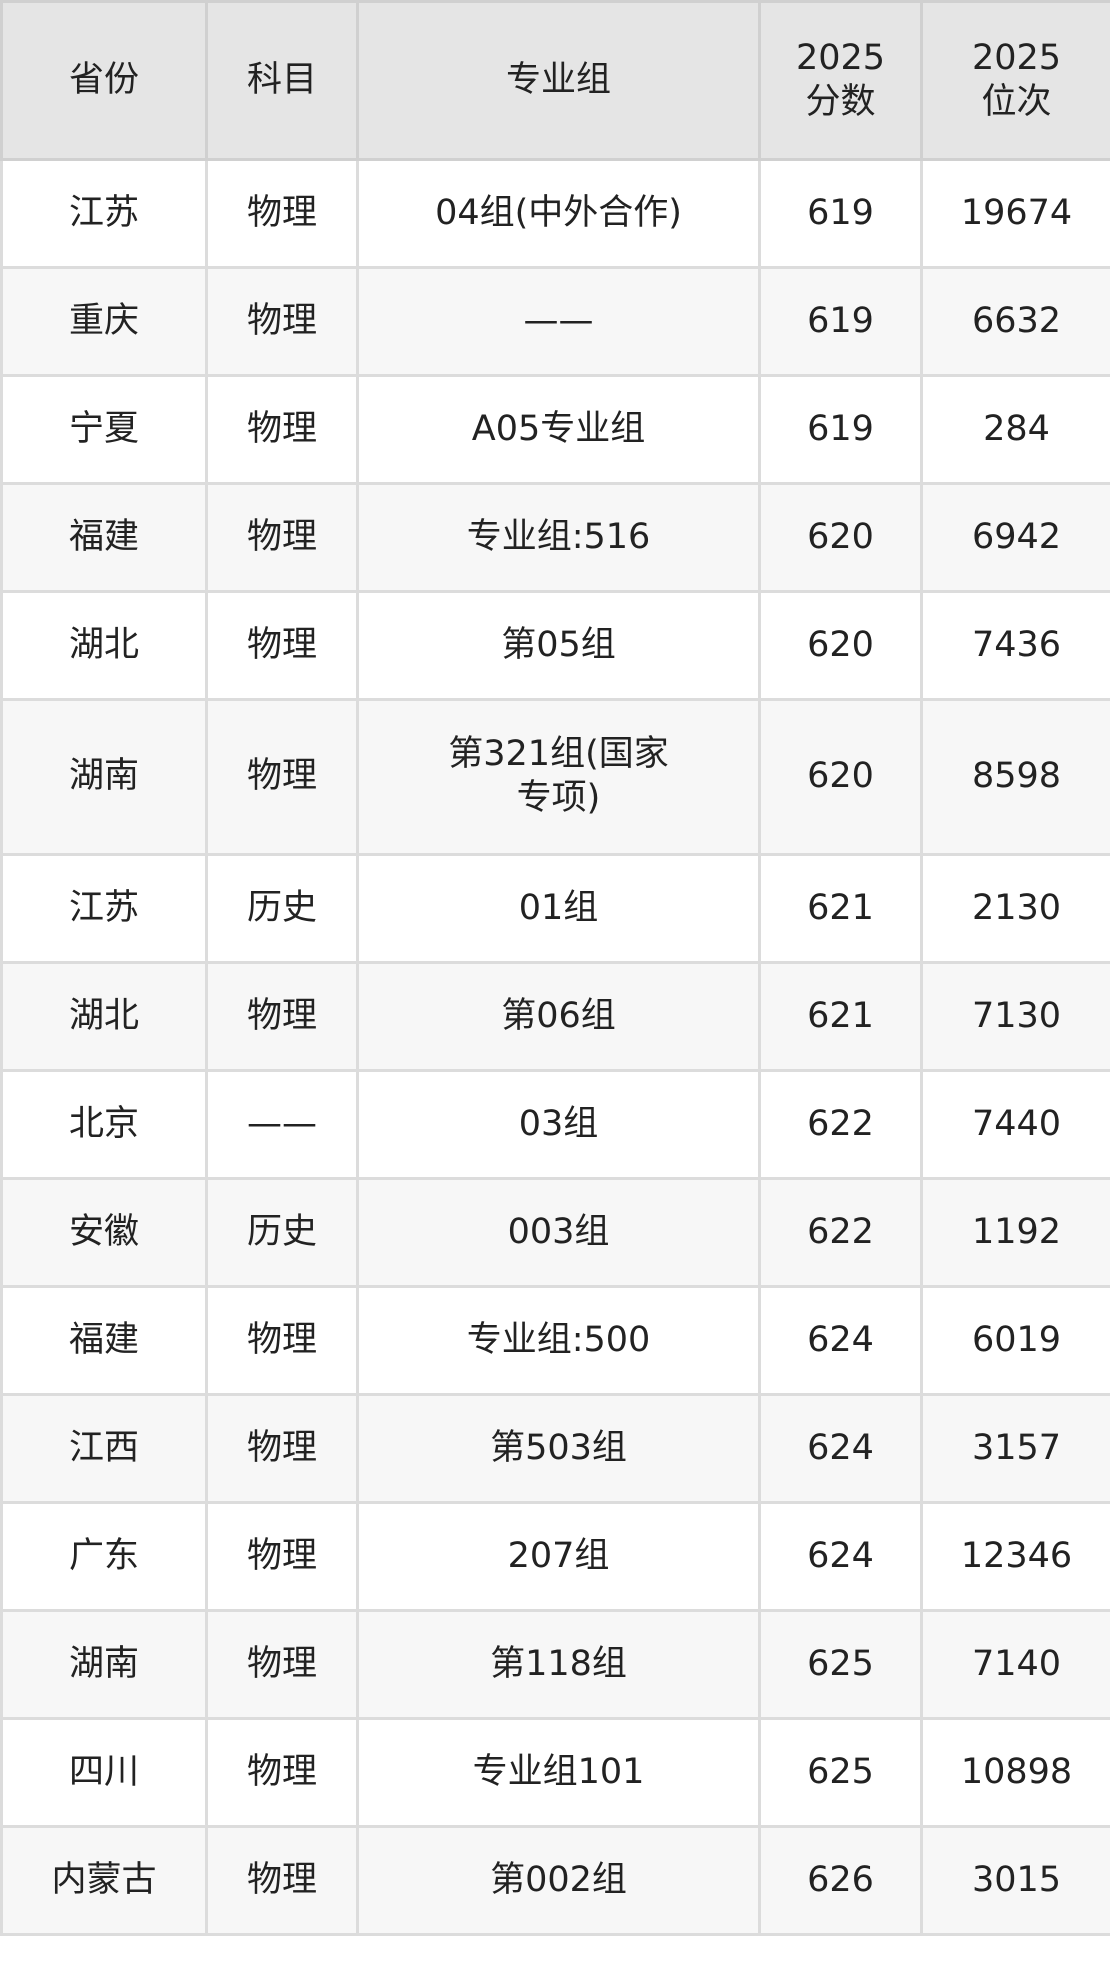 The image size is (1110, 1986). I want to click on table-row: 江苏 历史 01组 621 2130, so click(555, 908).